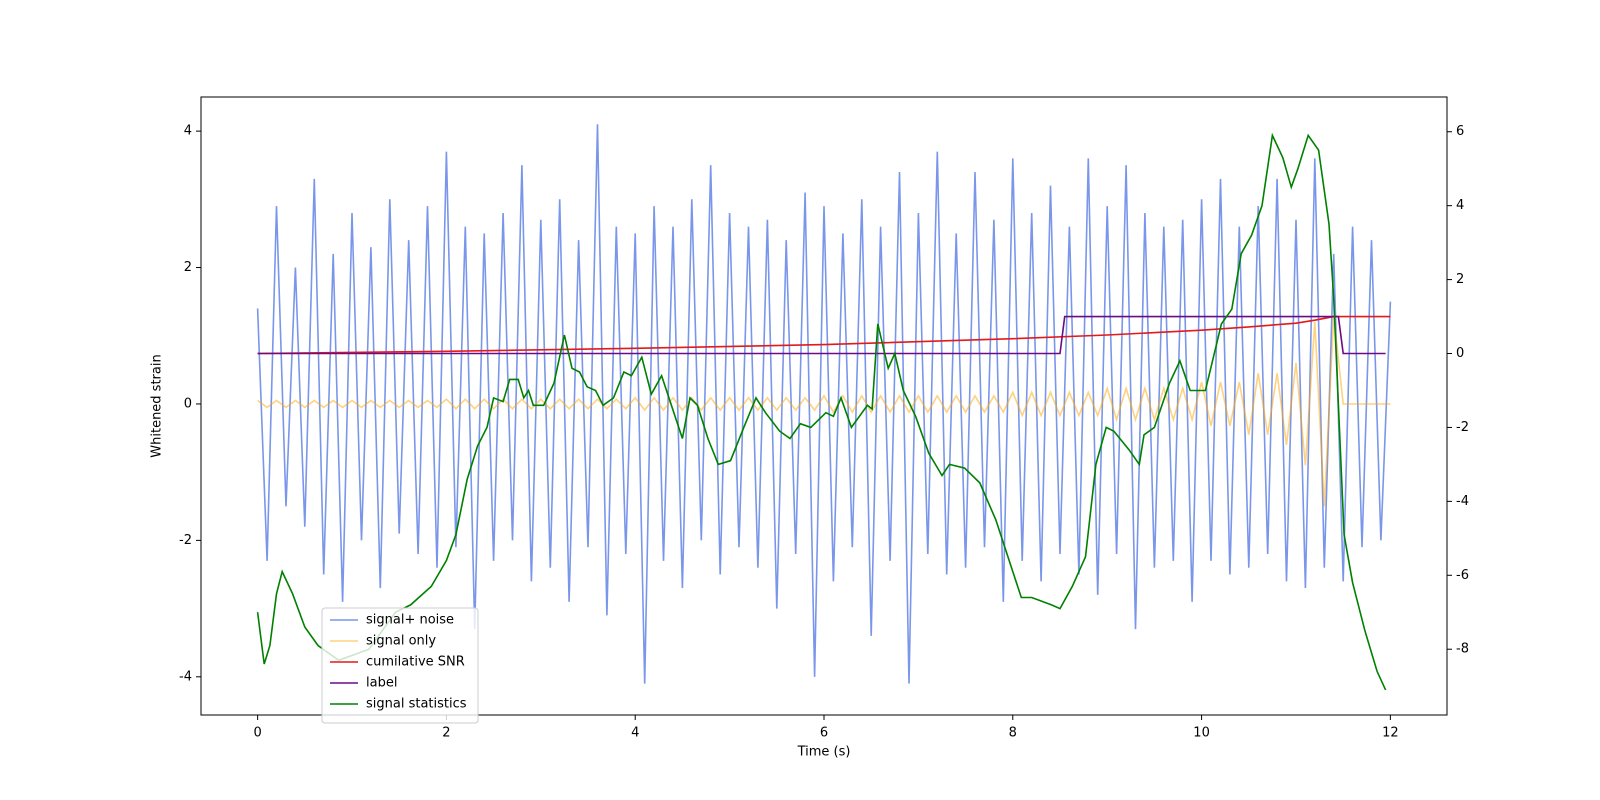 Image resolution: width=1600 pixels, height=800 pixels. Describe the element at coordinates (1462, 575) in the screenshot. I see `y2-tick-label: -6` at that location.